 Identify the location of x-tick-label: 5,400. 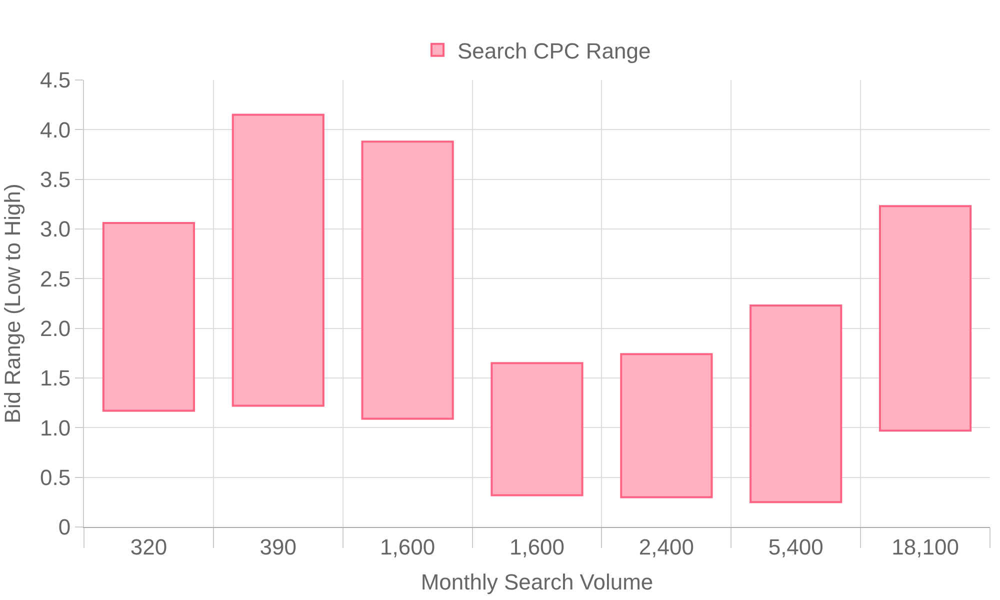
(796, 547).